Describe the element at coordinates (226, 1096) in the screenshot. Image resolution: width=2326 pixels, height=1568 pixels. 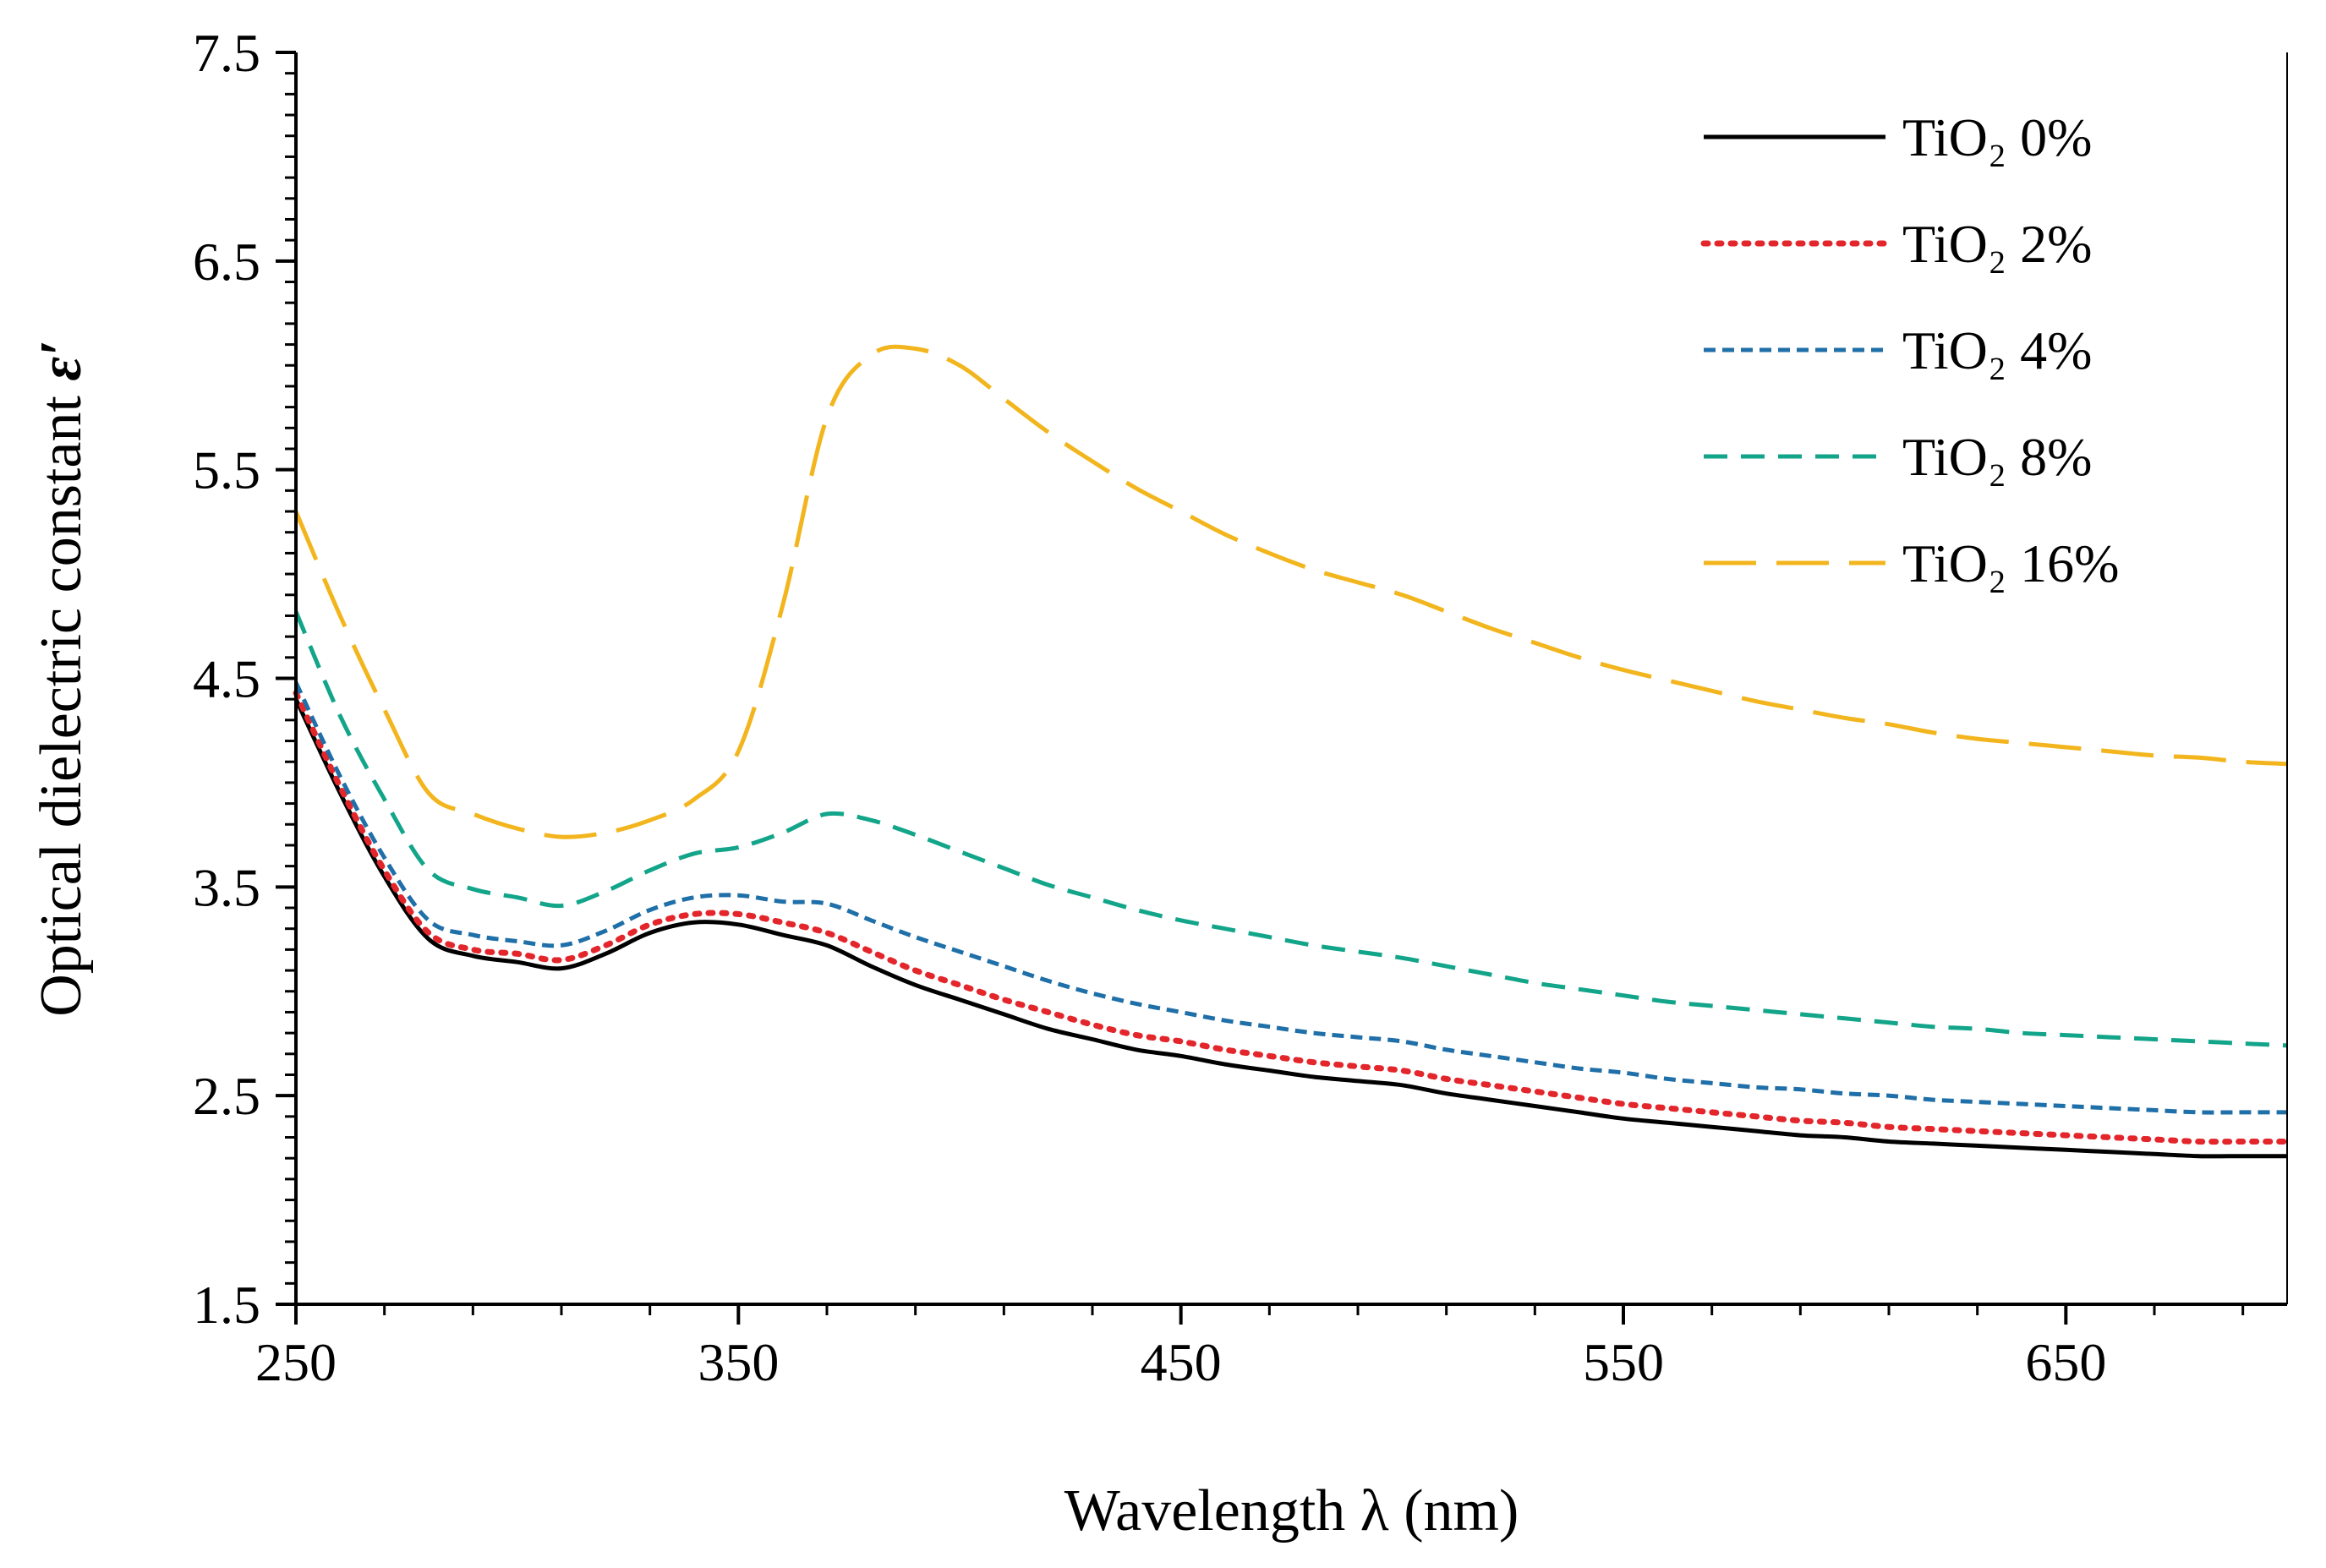
I see `y-tick-label: 2.5` at that location.